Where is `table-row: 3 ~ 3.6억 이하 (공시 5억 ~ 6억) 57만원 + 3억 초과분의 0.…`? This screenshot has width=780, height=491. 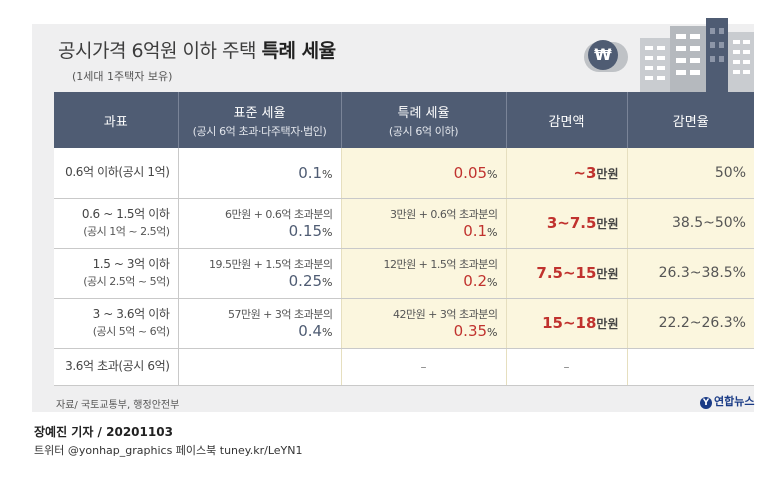
table-row: 3 ~ 3.6억 이하 (공시 5억 ~ 6억) 57만원 + 3억 초과분의 0.… is located at coordinates (404, 323).